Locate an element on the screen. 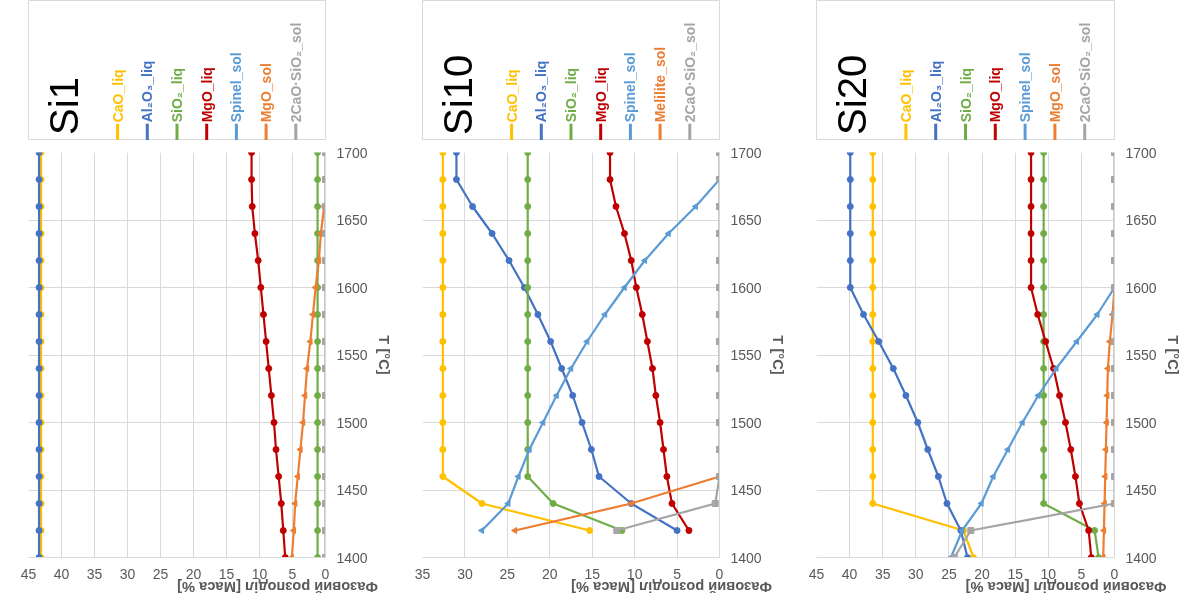 The height and width of the screenshot is (605, 1183). text: Melilite_sol is located at coordinates (660, 84).